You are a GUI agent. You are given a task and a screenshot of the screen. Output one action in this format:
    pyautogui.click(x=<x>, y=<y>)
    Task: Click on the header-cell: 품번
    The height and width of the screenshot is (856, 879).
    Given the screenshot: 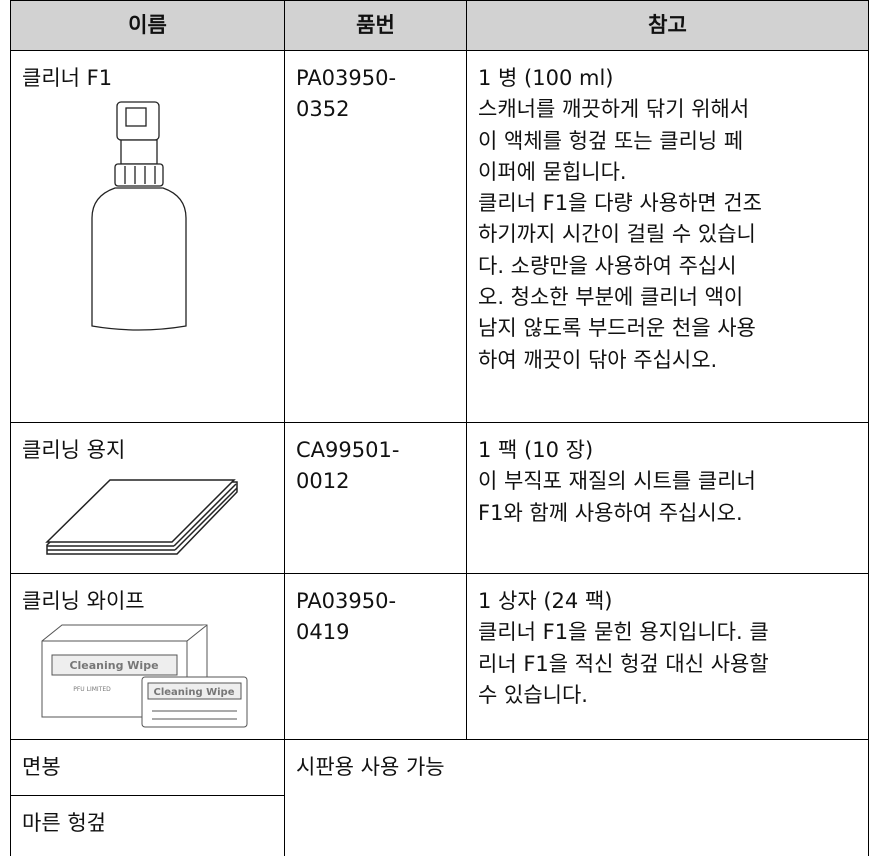 What is the action you would take?
    pyautogui.click(x=375, y=25)
    